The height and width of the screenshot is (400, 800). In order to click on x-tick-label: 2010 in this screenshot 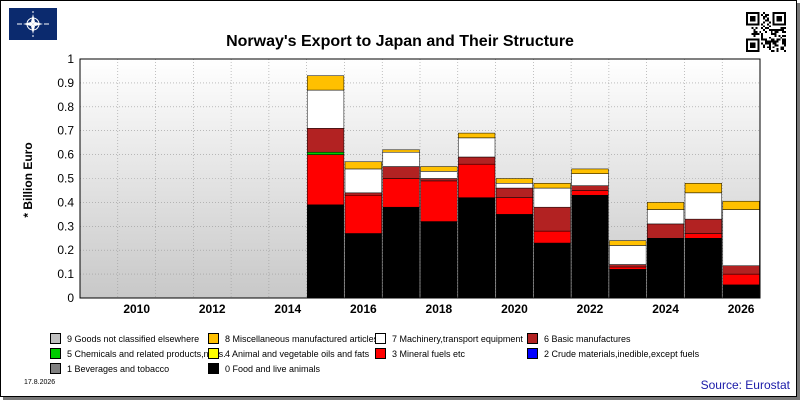, I will do `click(136, 309)`.